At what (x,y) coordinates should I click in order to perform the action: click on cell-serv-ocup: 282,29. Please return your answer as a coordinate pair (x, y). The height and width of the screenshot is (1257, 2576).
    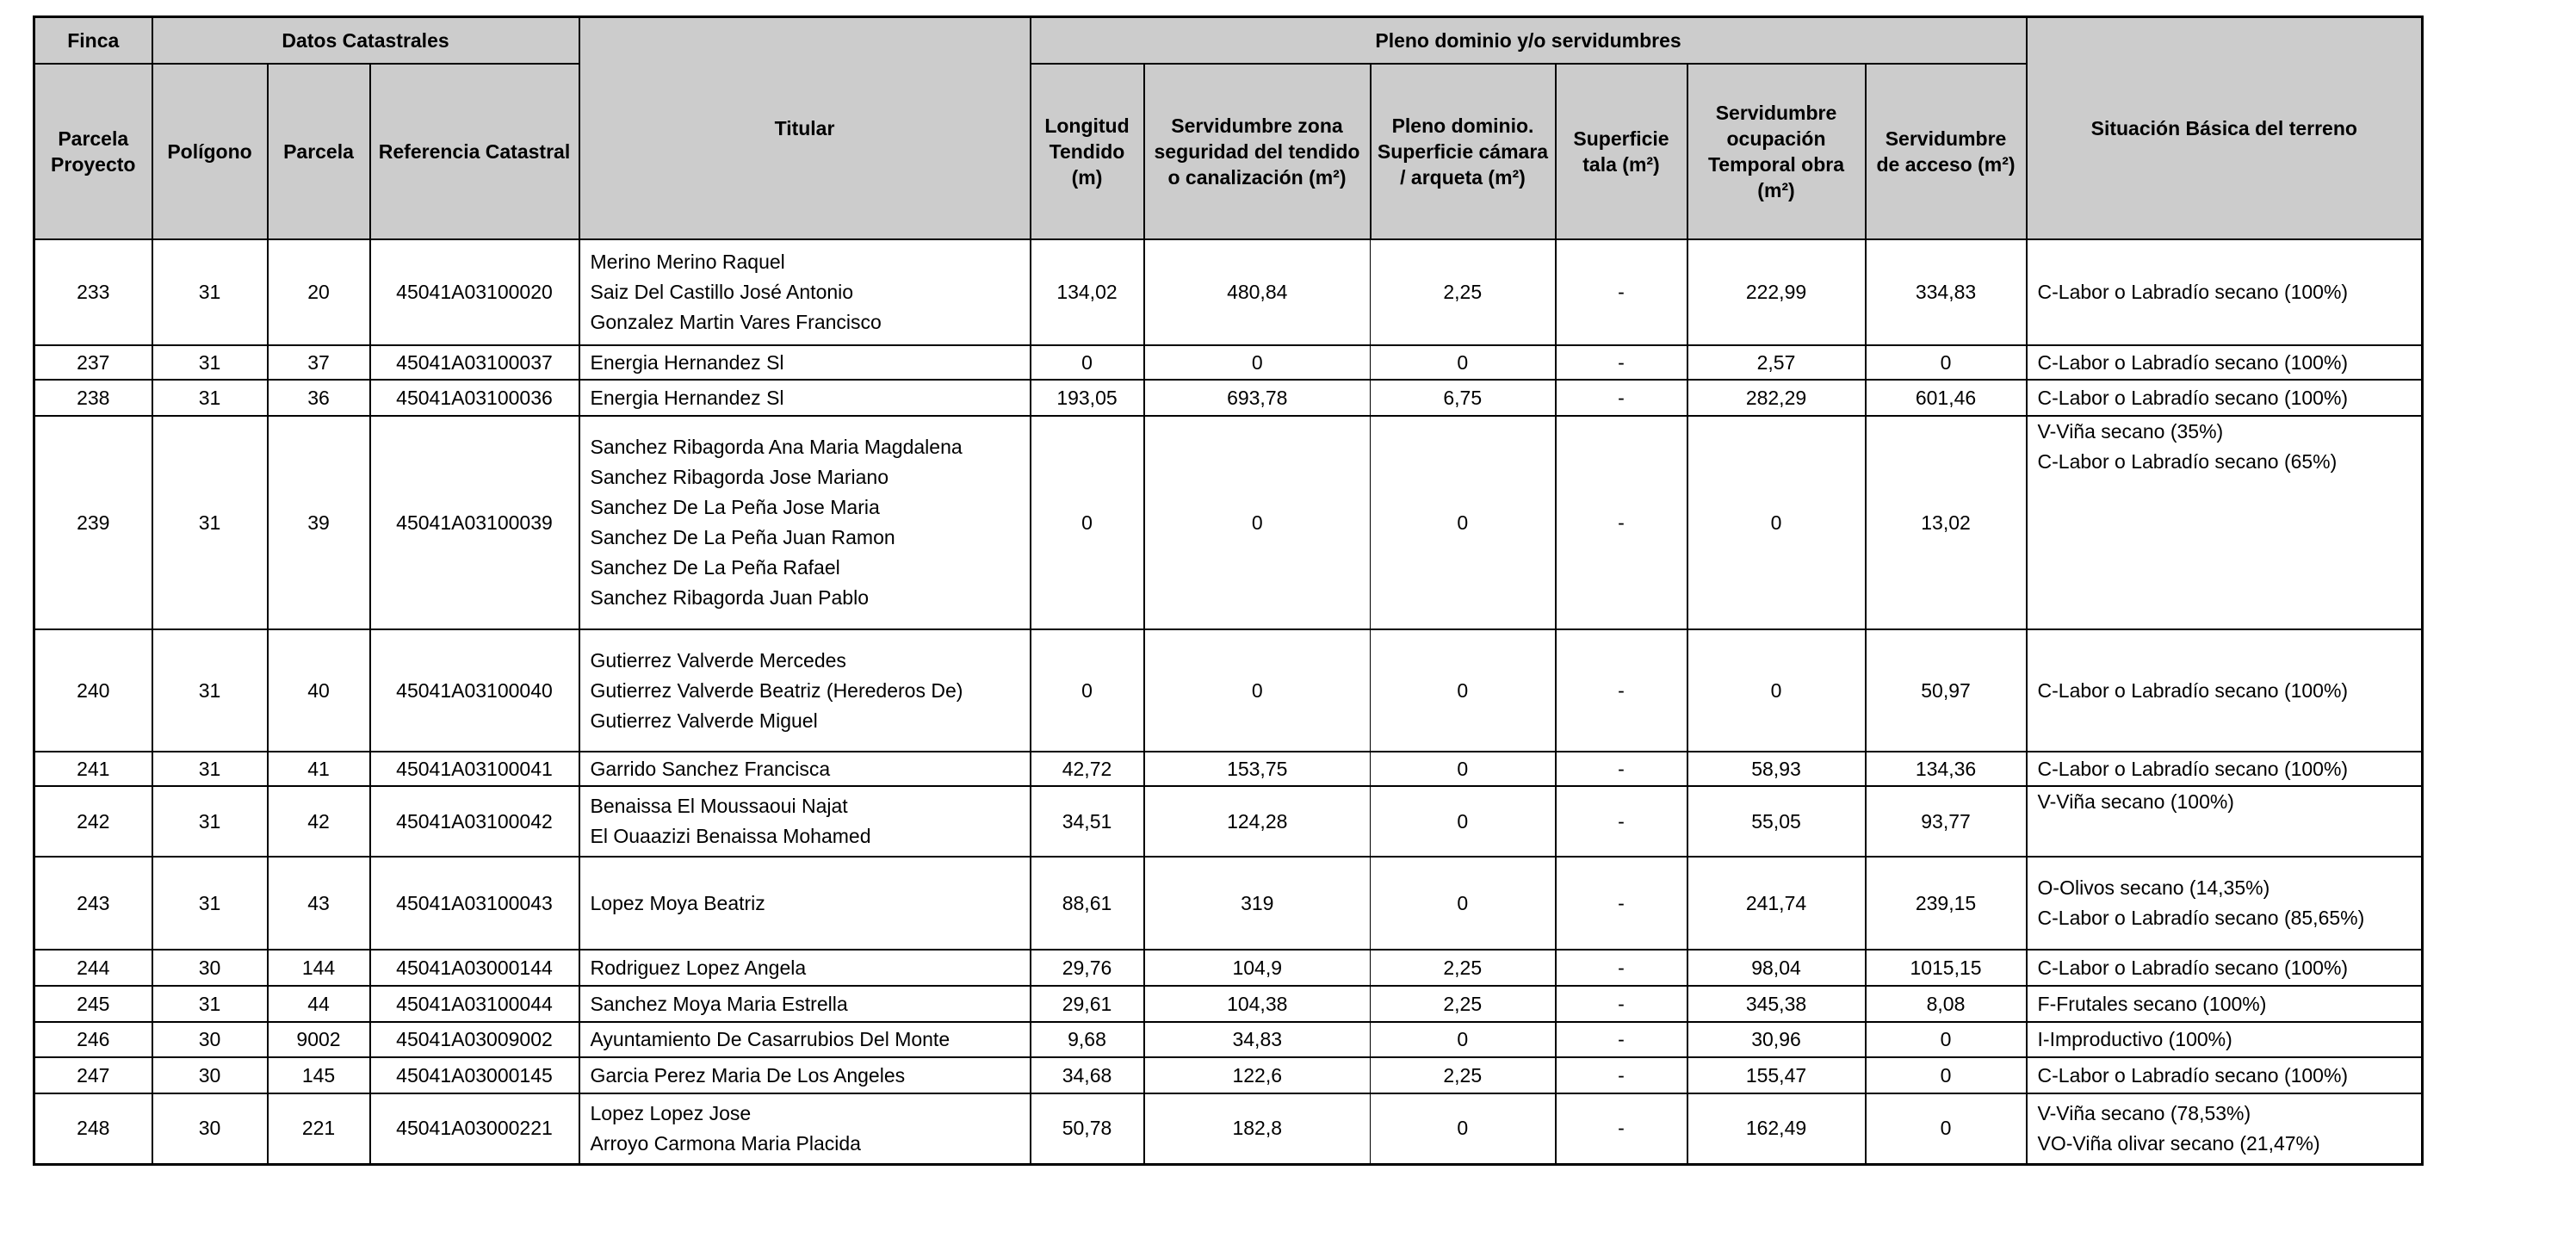
    Looking at the image, I should click on (1777, 398).